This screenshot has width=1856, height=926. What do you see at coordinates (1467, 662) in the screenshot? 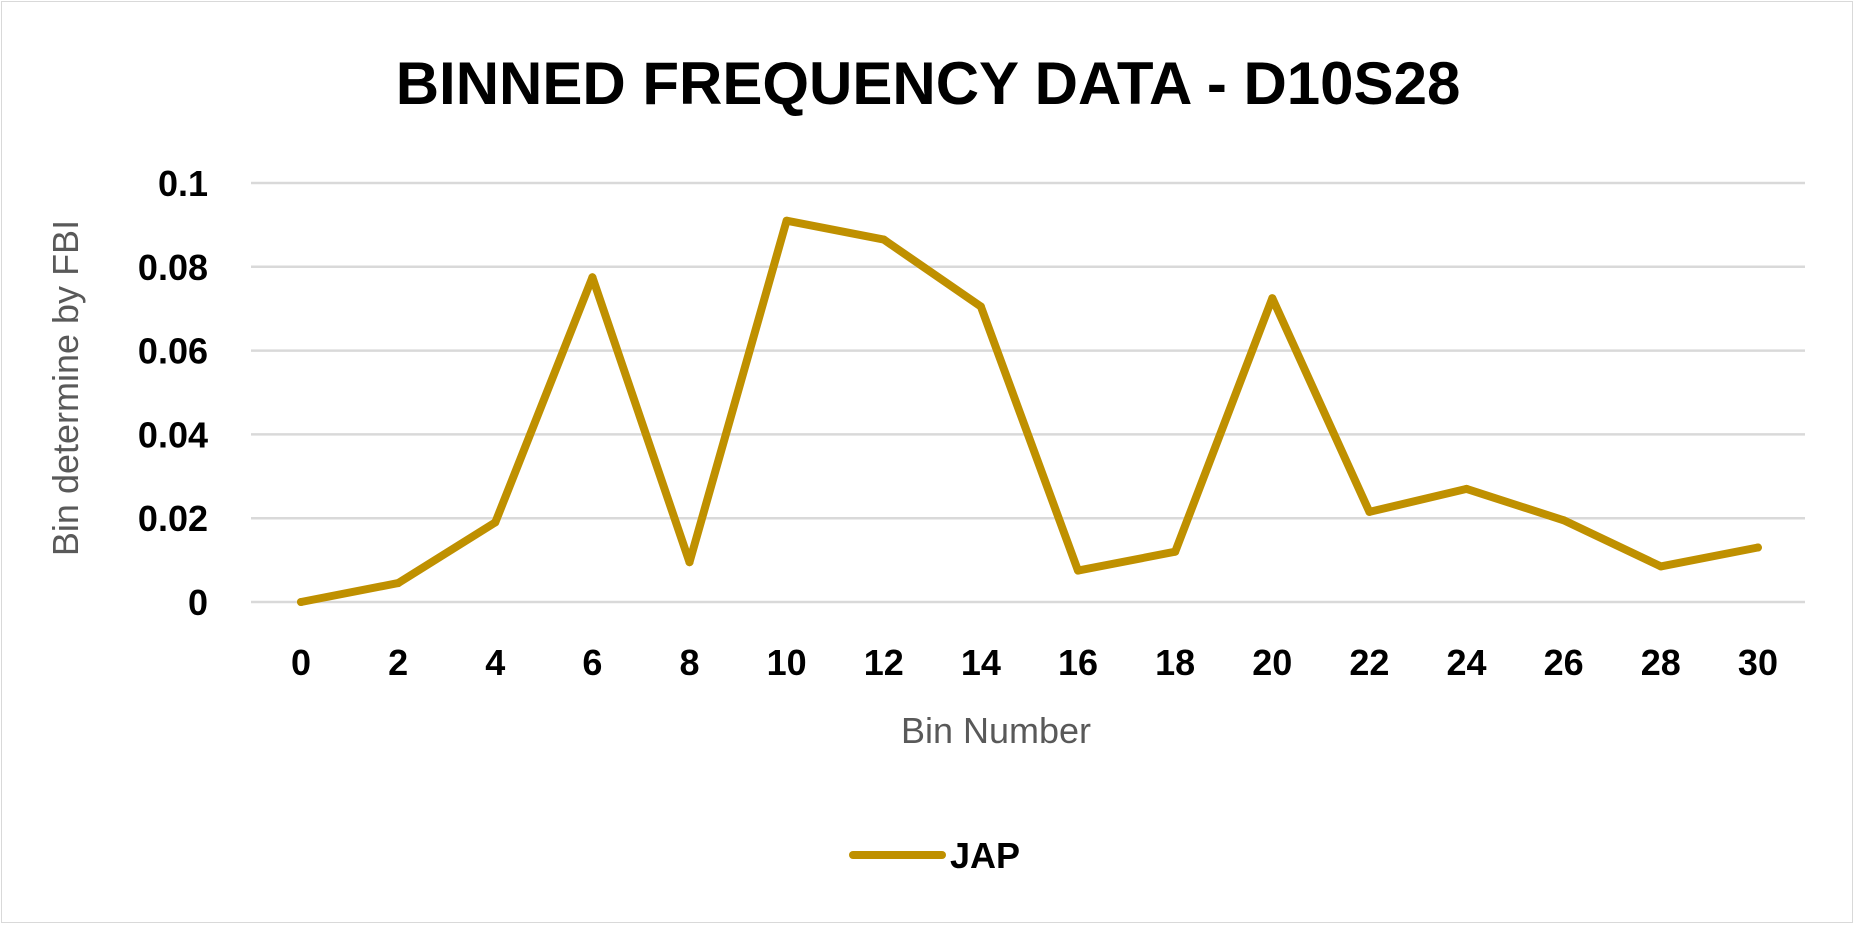
I see `x-tick-label: 24` at bounding box center [1467, 662].